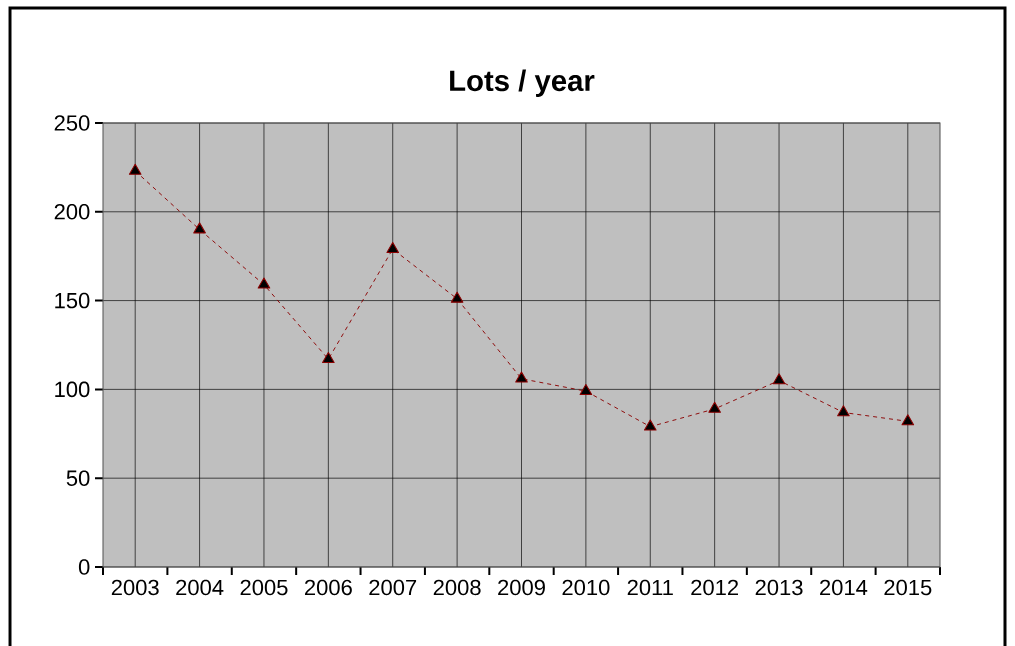 This screenshot has height=646, width=1015. What do you see at coordinates (72, 300) in the screenshot?
I see `y-tick-label: 150` at bounding box center [72, 300].